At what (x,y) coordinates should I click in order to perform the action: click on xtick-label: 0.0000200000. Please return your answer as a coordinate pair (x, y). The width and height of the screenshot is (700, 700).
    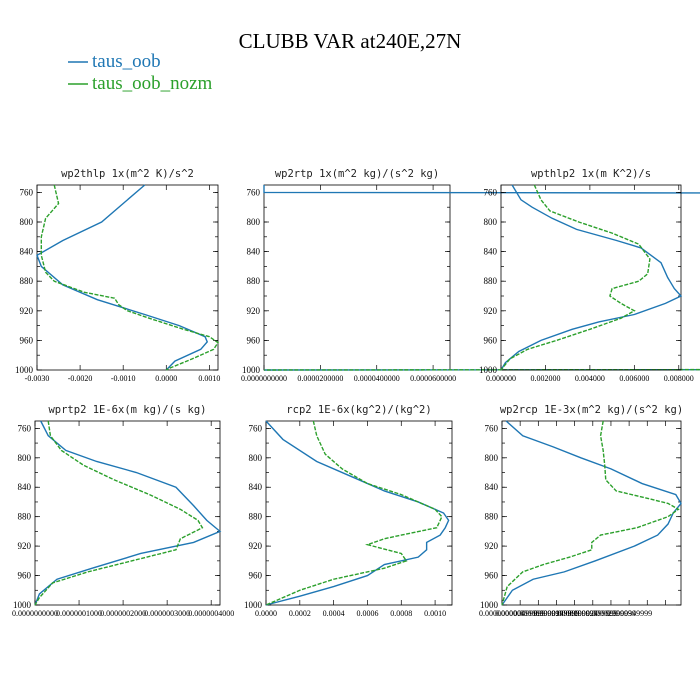
    Looking at the image, I should click on (320, 378).